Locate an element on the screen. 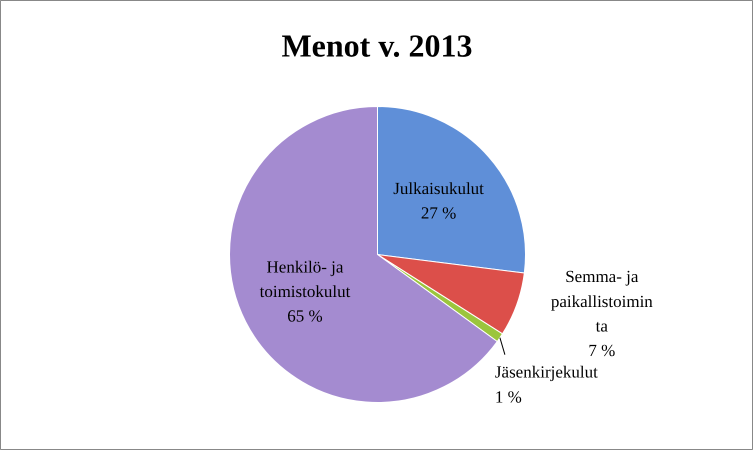 This screenshot has width=753, height=450. slice-label: Julkaisukulut is located at coordinates (438, 188).